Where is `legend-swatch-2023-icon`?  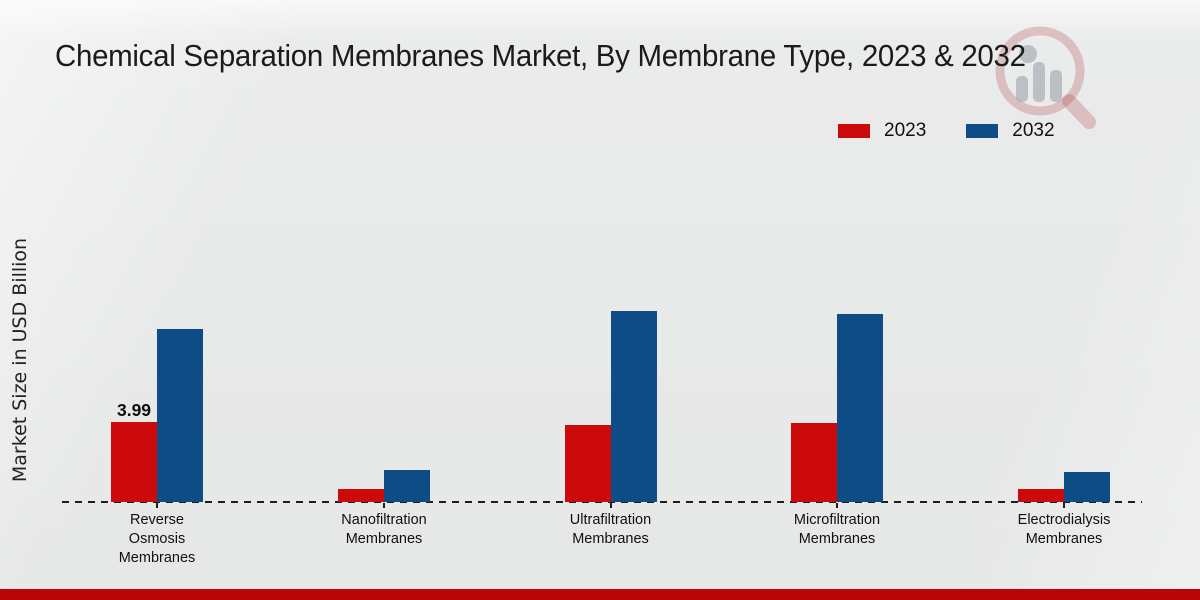
legend-swatch-2023-icon is located at coordinates (854, 131).